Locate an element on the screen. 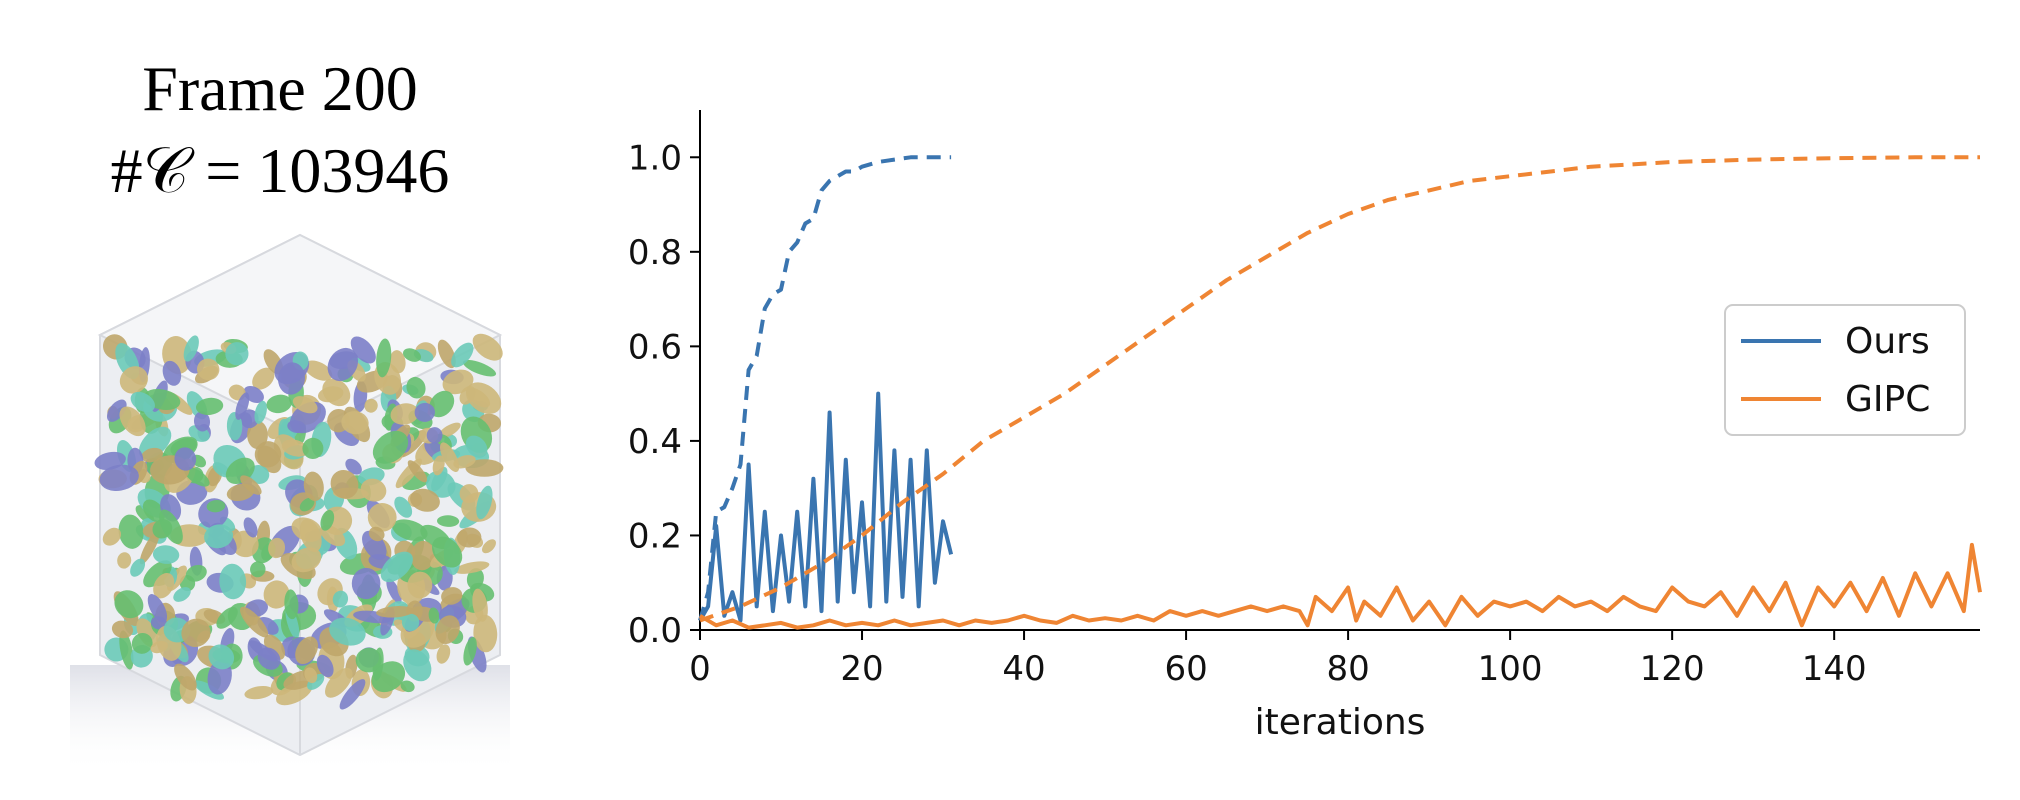  y-tick-label: 0.8 is located at coordinates (655, 253).